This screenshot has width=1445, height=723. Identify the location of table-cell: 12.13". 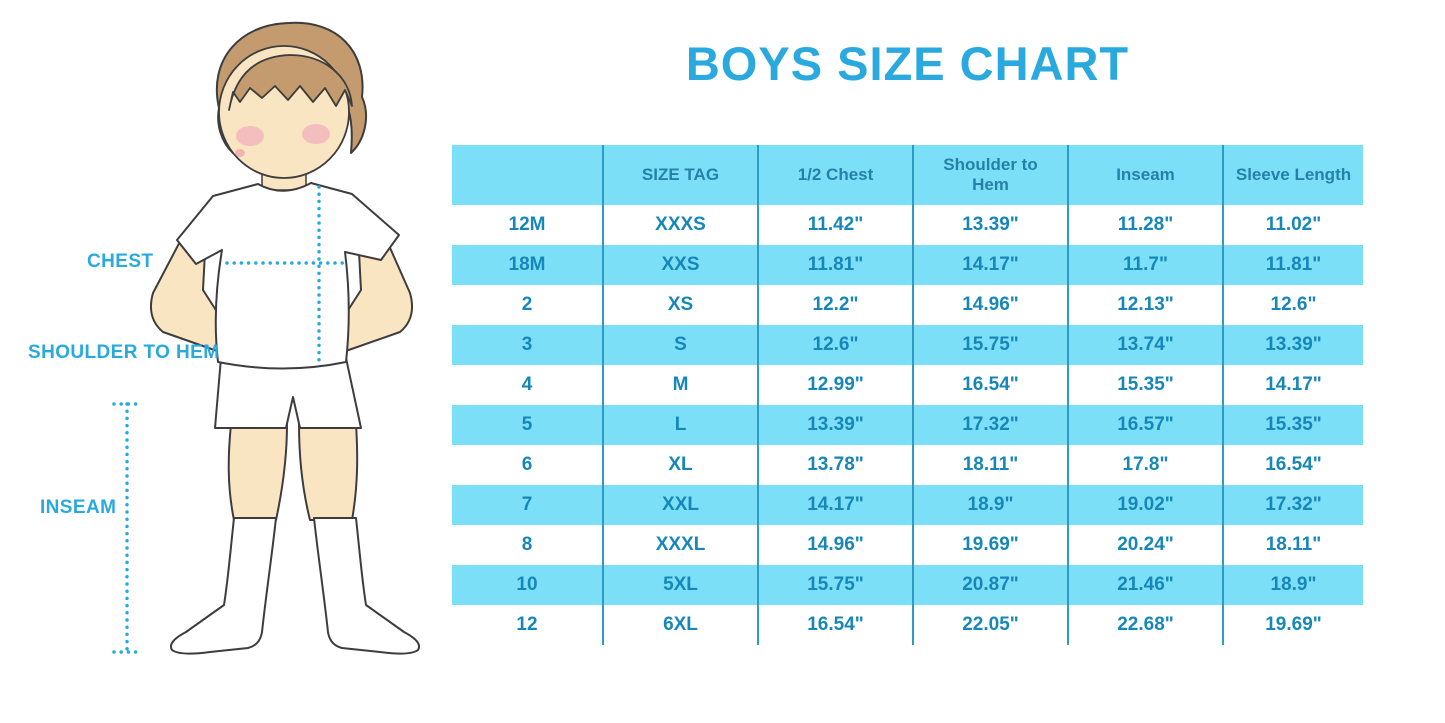
(1145, 305).